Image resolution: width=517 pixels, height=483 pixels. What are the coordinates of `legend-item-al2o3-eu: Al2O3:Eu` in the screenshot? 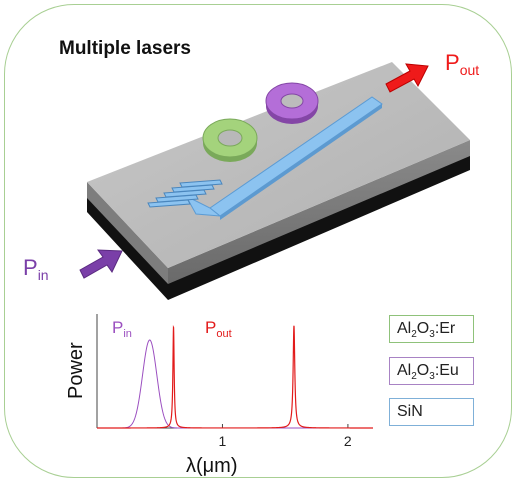 It's located at (431, 371).